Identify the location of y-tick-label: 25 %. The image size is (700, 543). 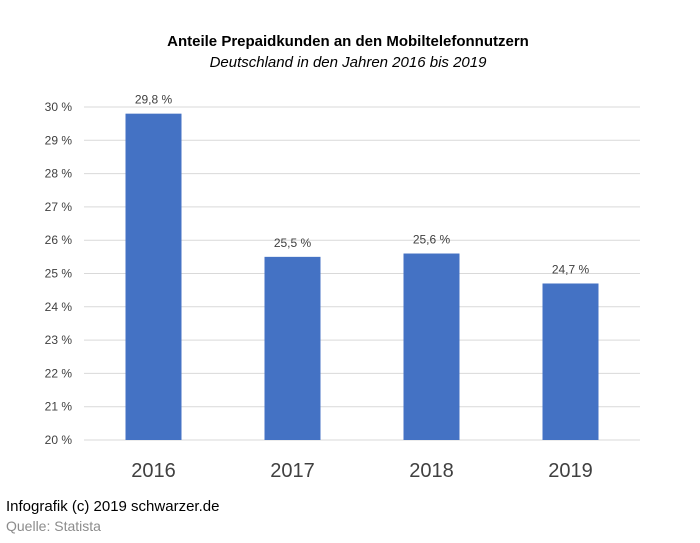
(59, 274).